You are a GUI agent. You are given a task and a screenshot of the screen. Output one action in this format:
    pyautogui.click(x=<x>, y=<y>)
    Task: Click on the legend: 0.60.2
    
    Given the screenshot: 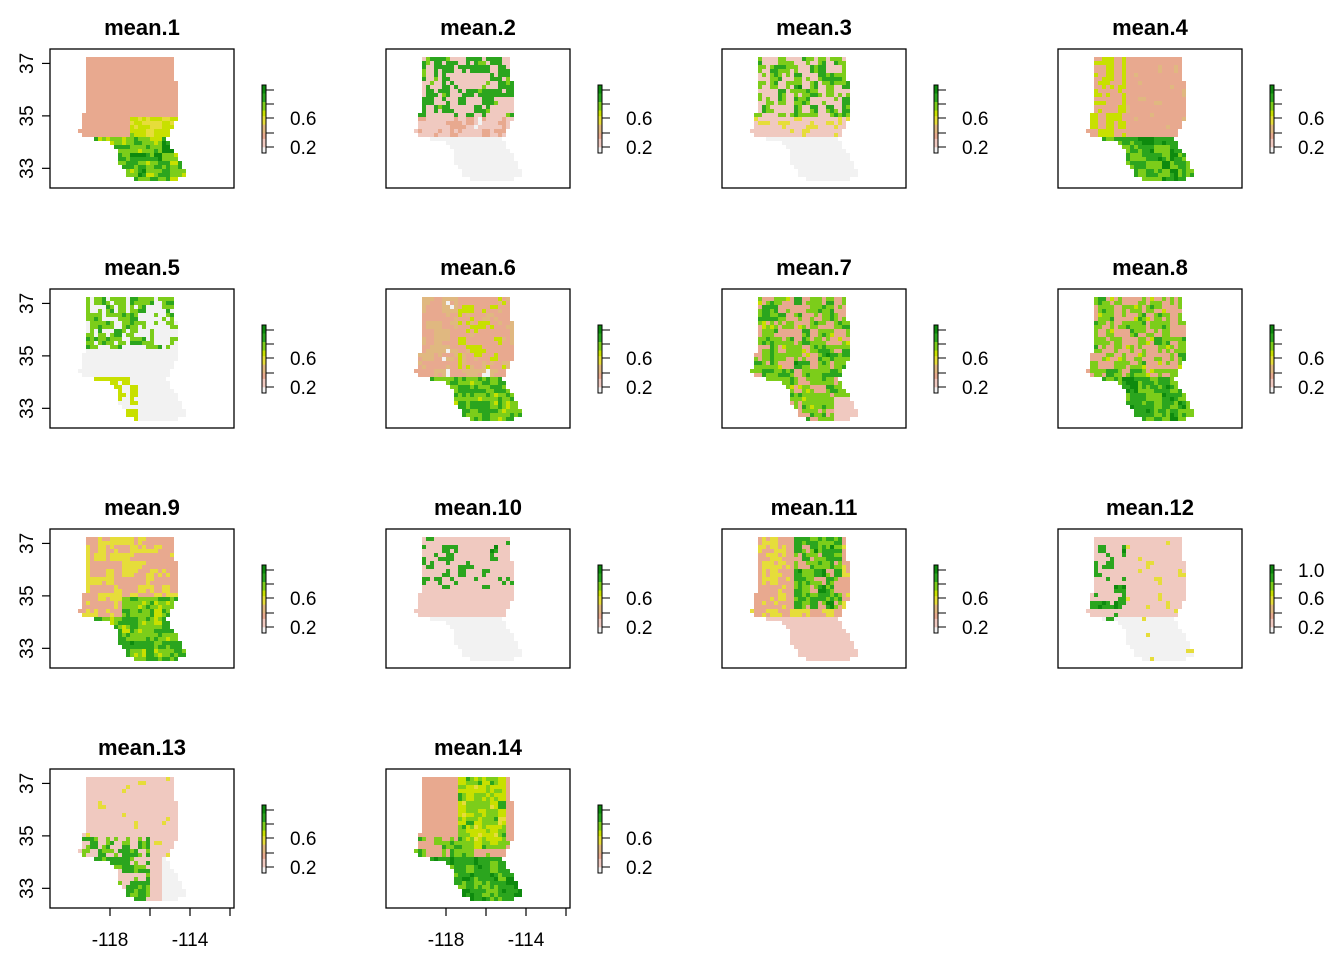 What is the action you would take?
    pyautogui.click(x=288, y=361)
    